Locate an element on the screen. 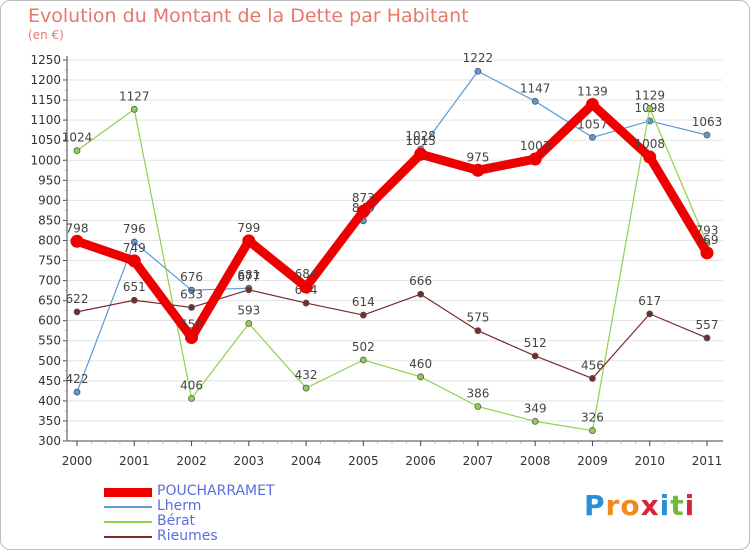 This screenshot has width=750, height=550. data-label: 1129 is located at coordinates (649, 96).